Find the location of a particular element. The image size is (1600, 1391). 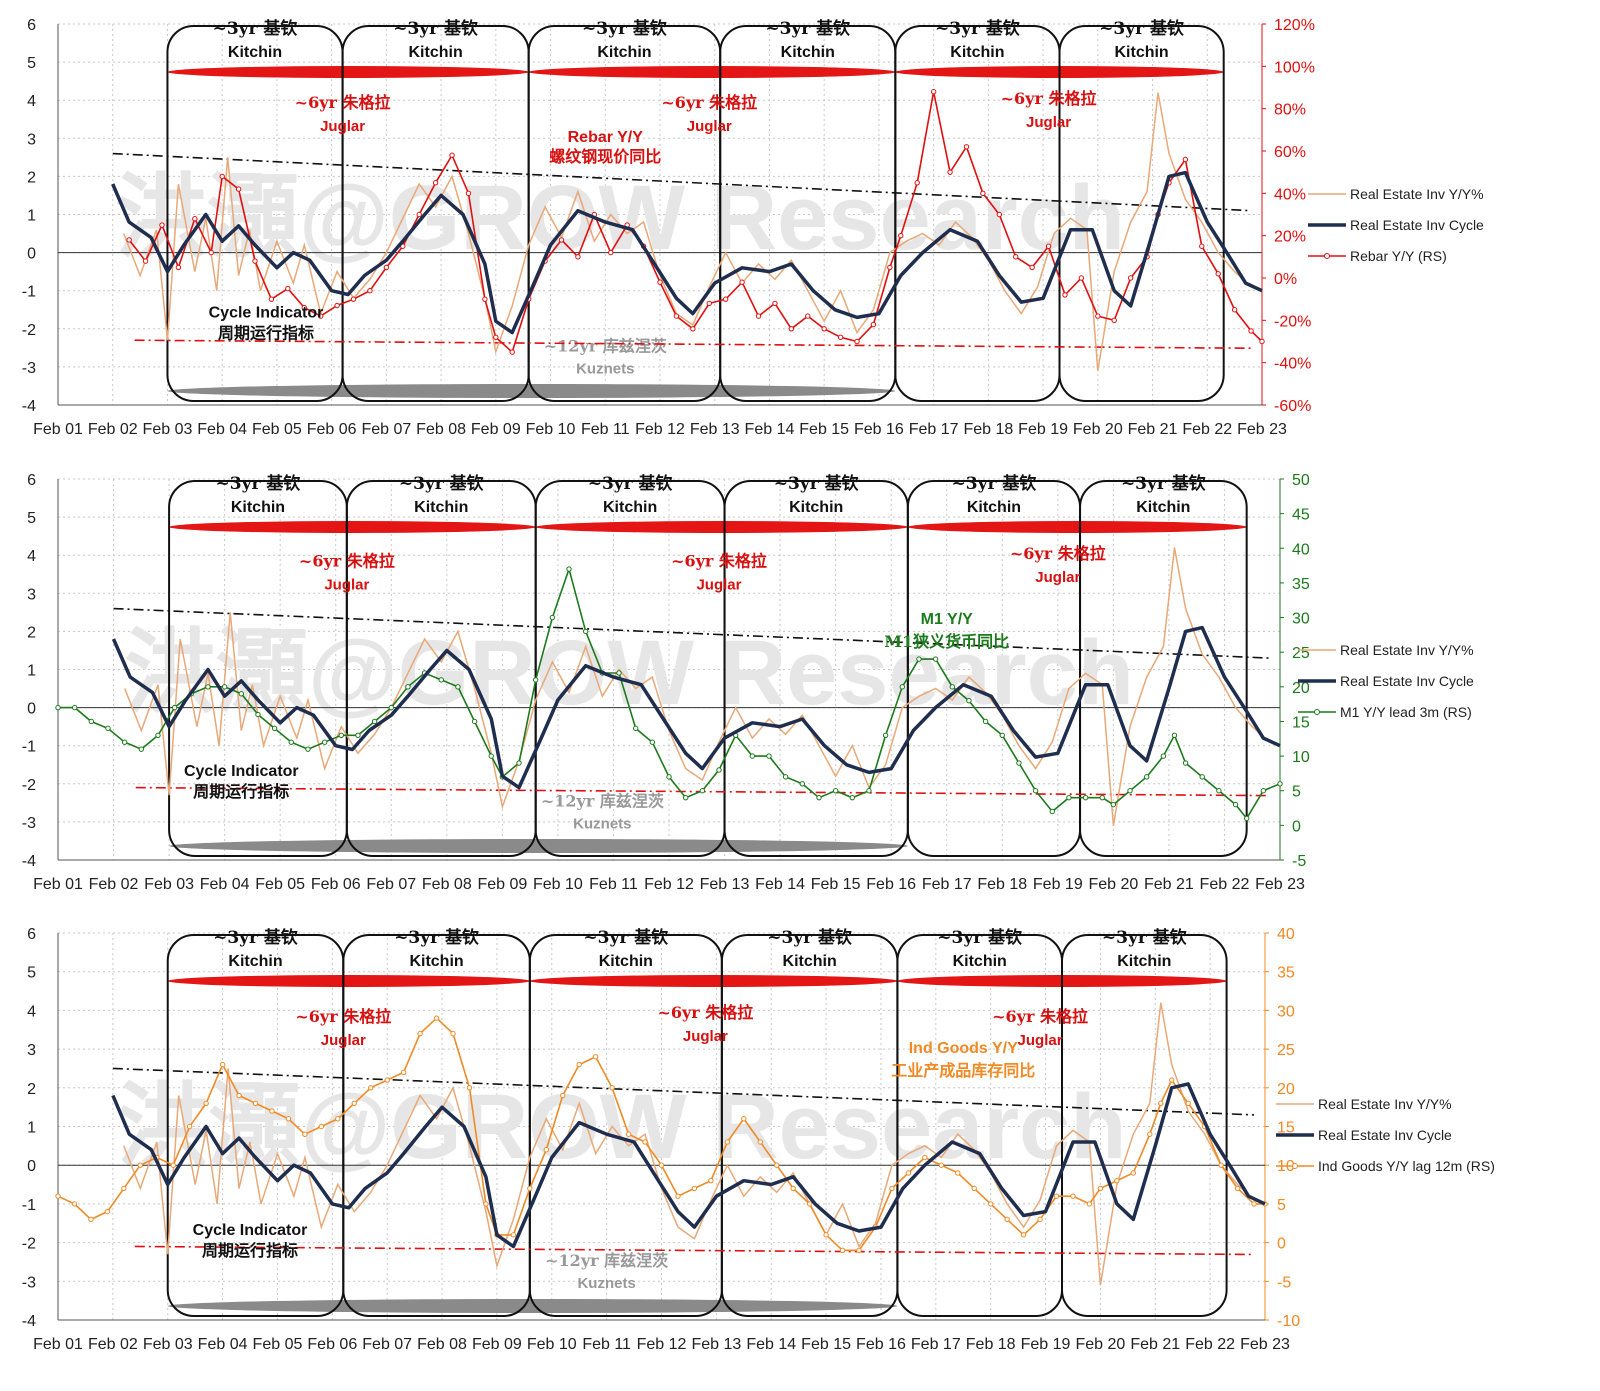

x-tick-label: Feb 02 is located at coordinates (113, 429).